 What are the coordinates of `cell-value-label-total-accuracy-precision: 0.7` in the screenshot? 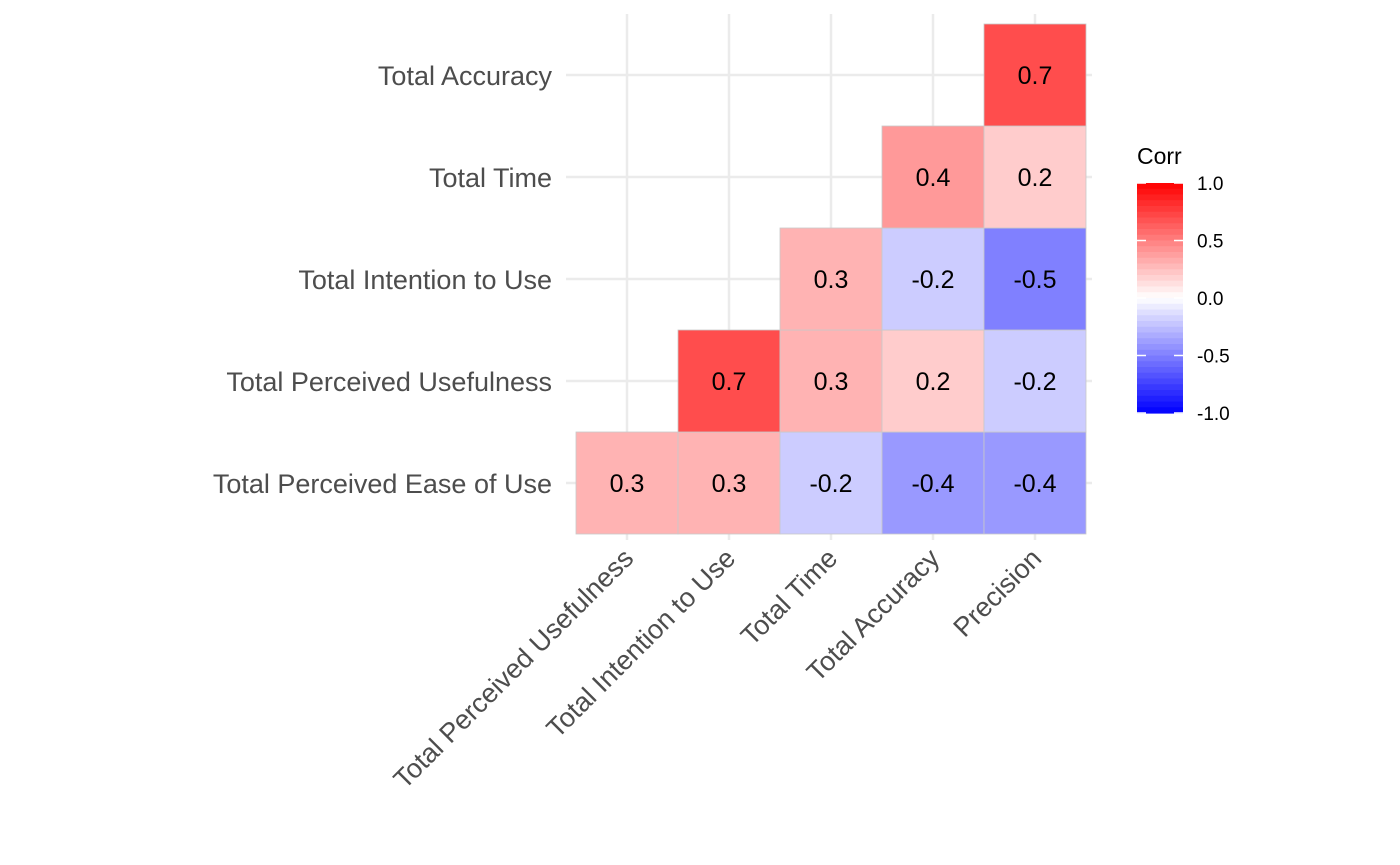 It's located at (1035, 76).